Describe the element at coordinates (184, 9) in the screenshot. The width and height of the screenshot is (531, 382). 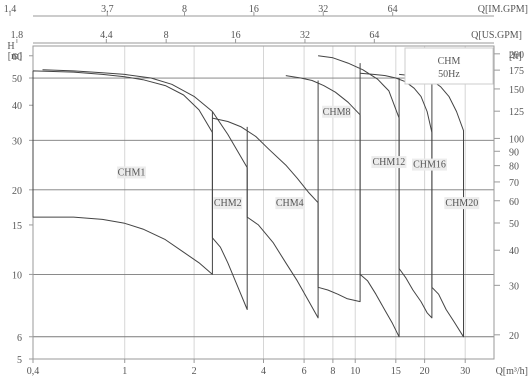
I see `x-top-imperial-tick-label: 8` at that location.